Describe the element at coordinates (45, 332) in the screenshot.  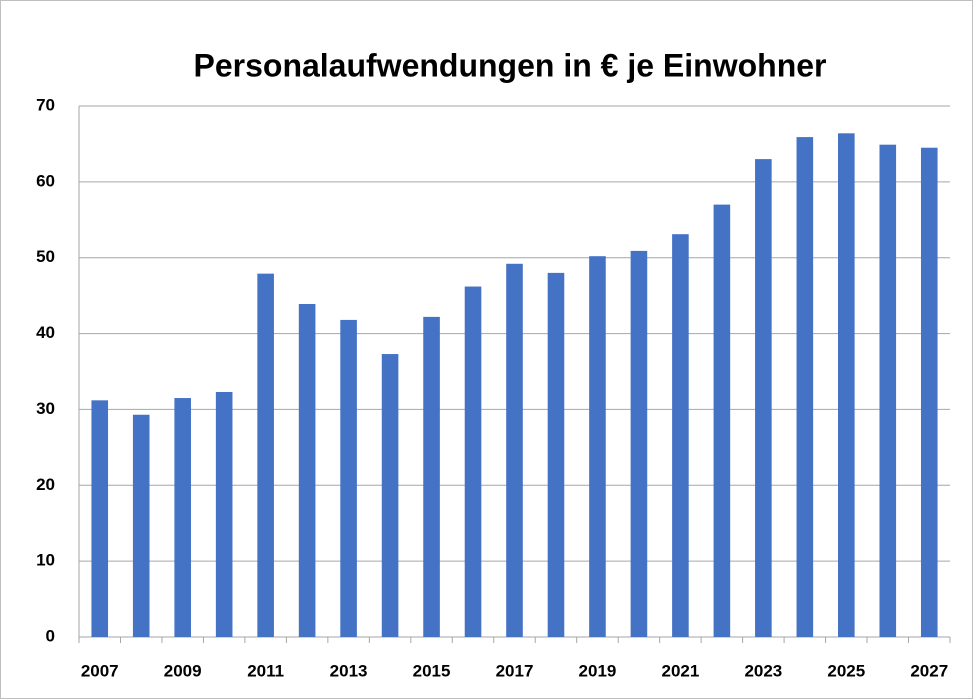
I see `y-tick-label: 40` at that location.